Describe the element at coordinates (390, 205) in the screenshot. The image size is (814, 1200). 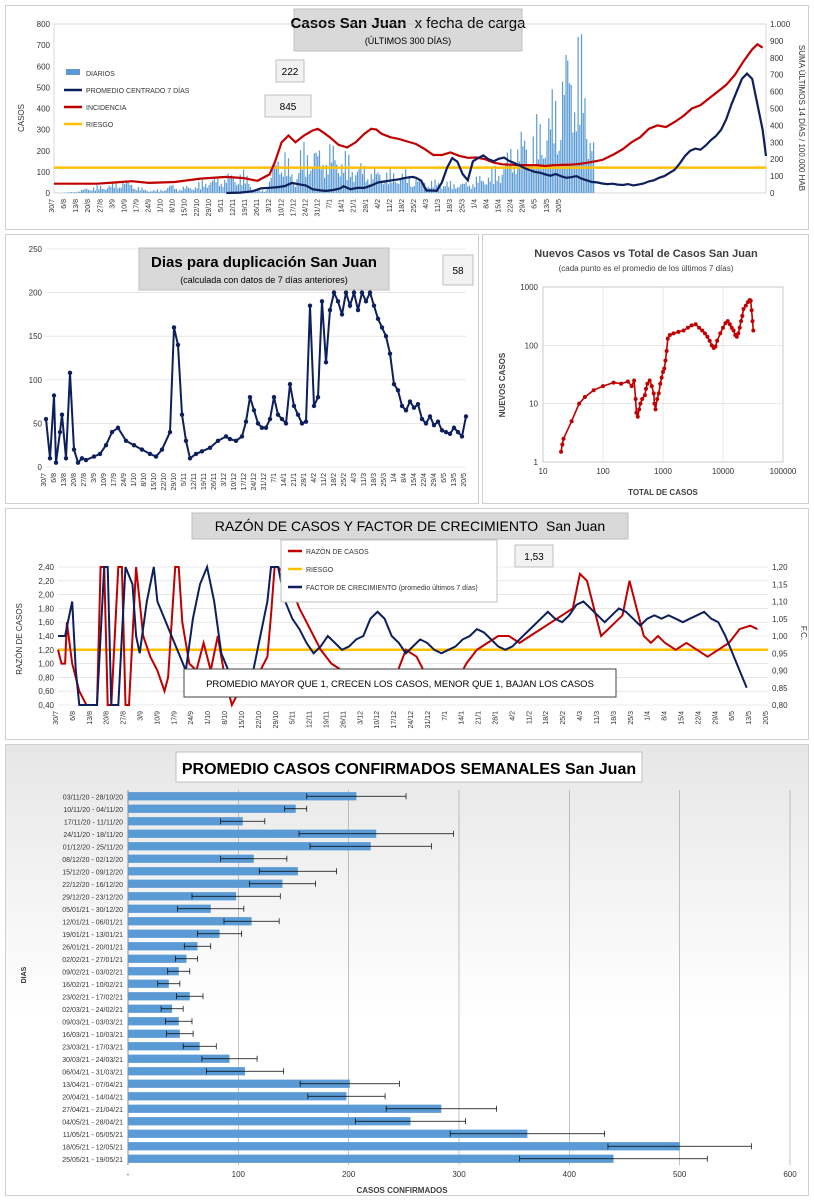
I see `casos-xtick: 11/2` at that location.